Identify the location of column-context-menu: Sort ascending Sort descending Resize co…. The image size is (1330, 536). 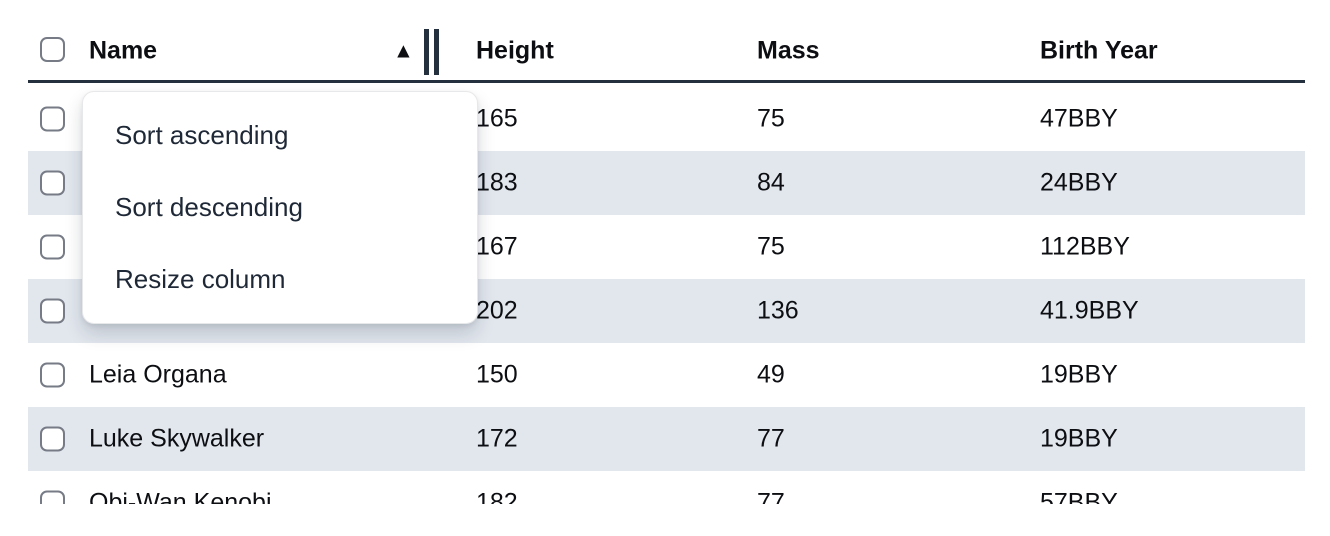
(280, 207).